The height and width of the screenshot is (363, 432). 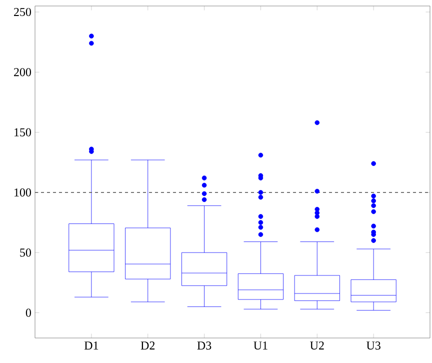 I want to click on y-tick-label: 100, so click(x=23, y=192).